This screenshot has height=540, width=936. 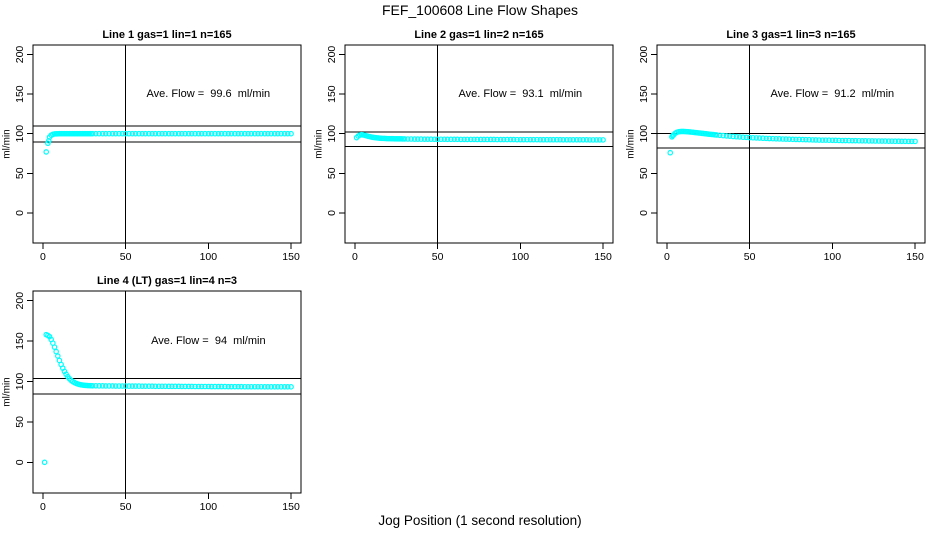 I want to click on y-axis-label: ml/min, so click(x=319, y=143).